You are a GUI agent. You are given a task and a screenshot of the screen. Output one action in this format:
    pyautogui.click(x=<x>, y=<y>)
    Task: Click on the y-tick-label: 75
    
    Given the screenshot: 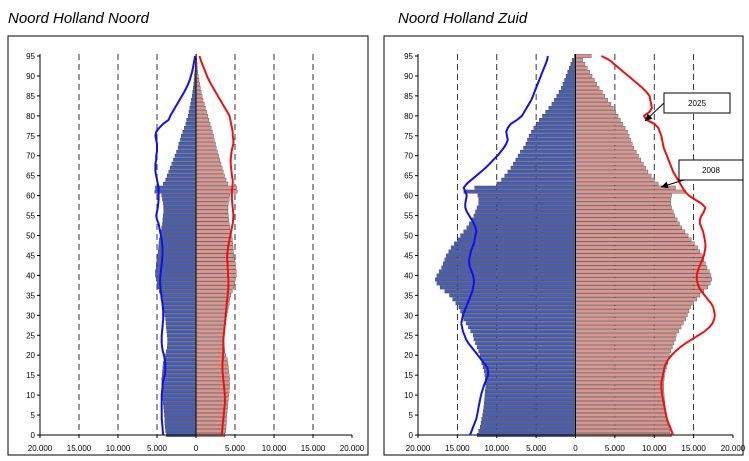 What is the action you would take?
    pyautogui.click(x=30, y=136)
    